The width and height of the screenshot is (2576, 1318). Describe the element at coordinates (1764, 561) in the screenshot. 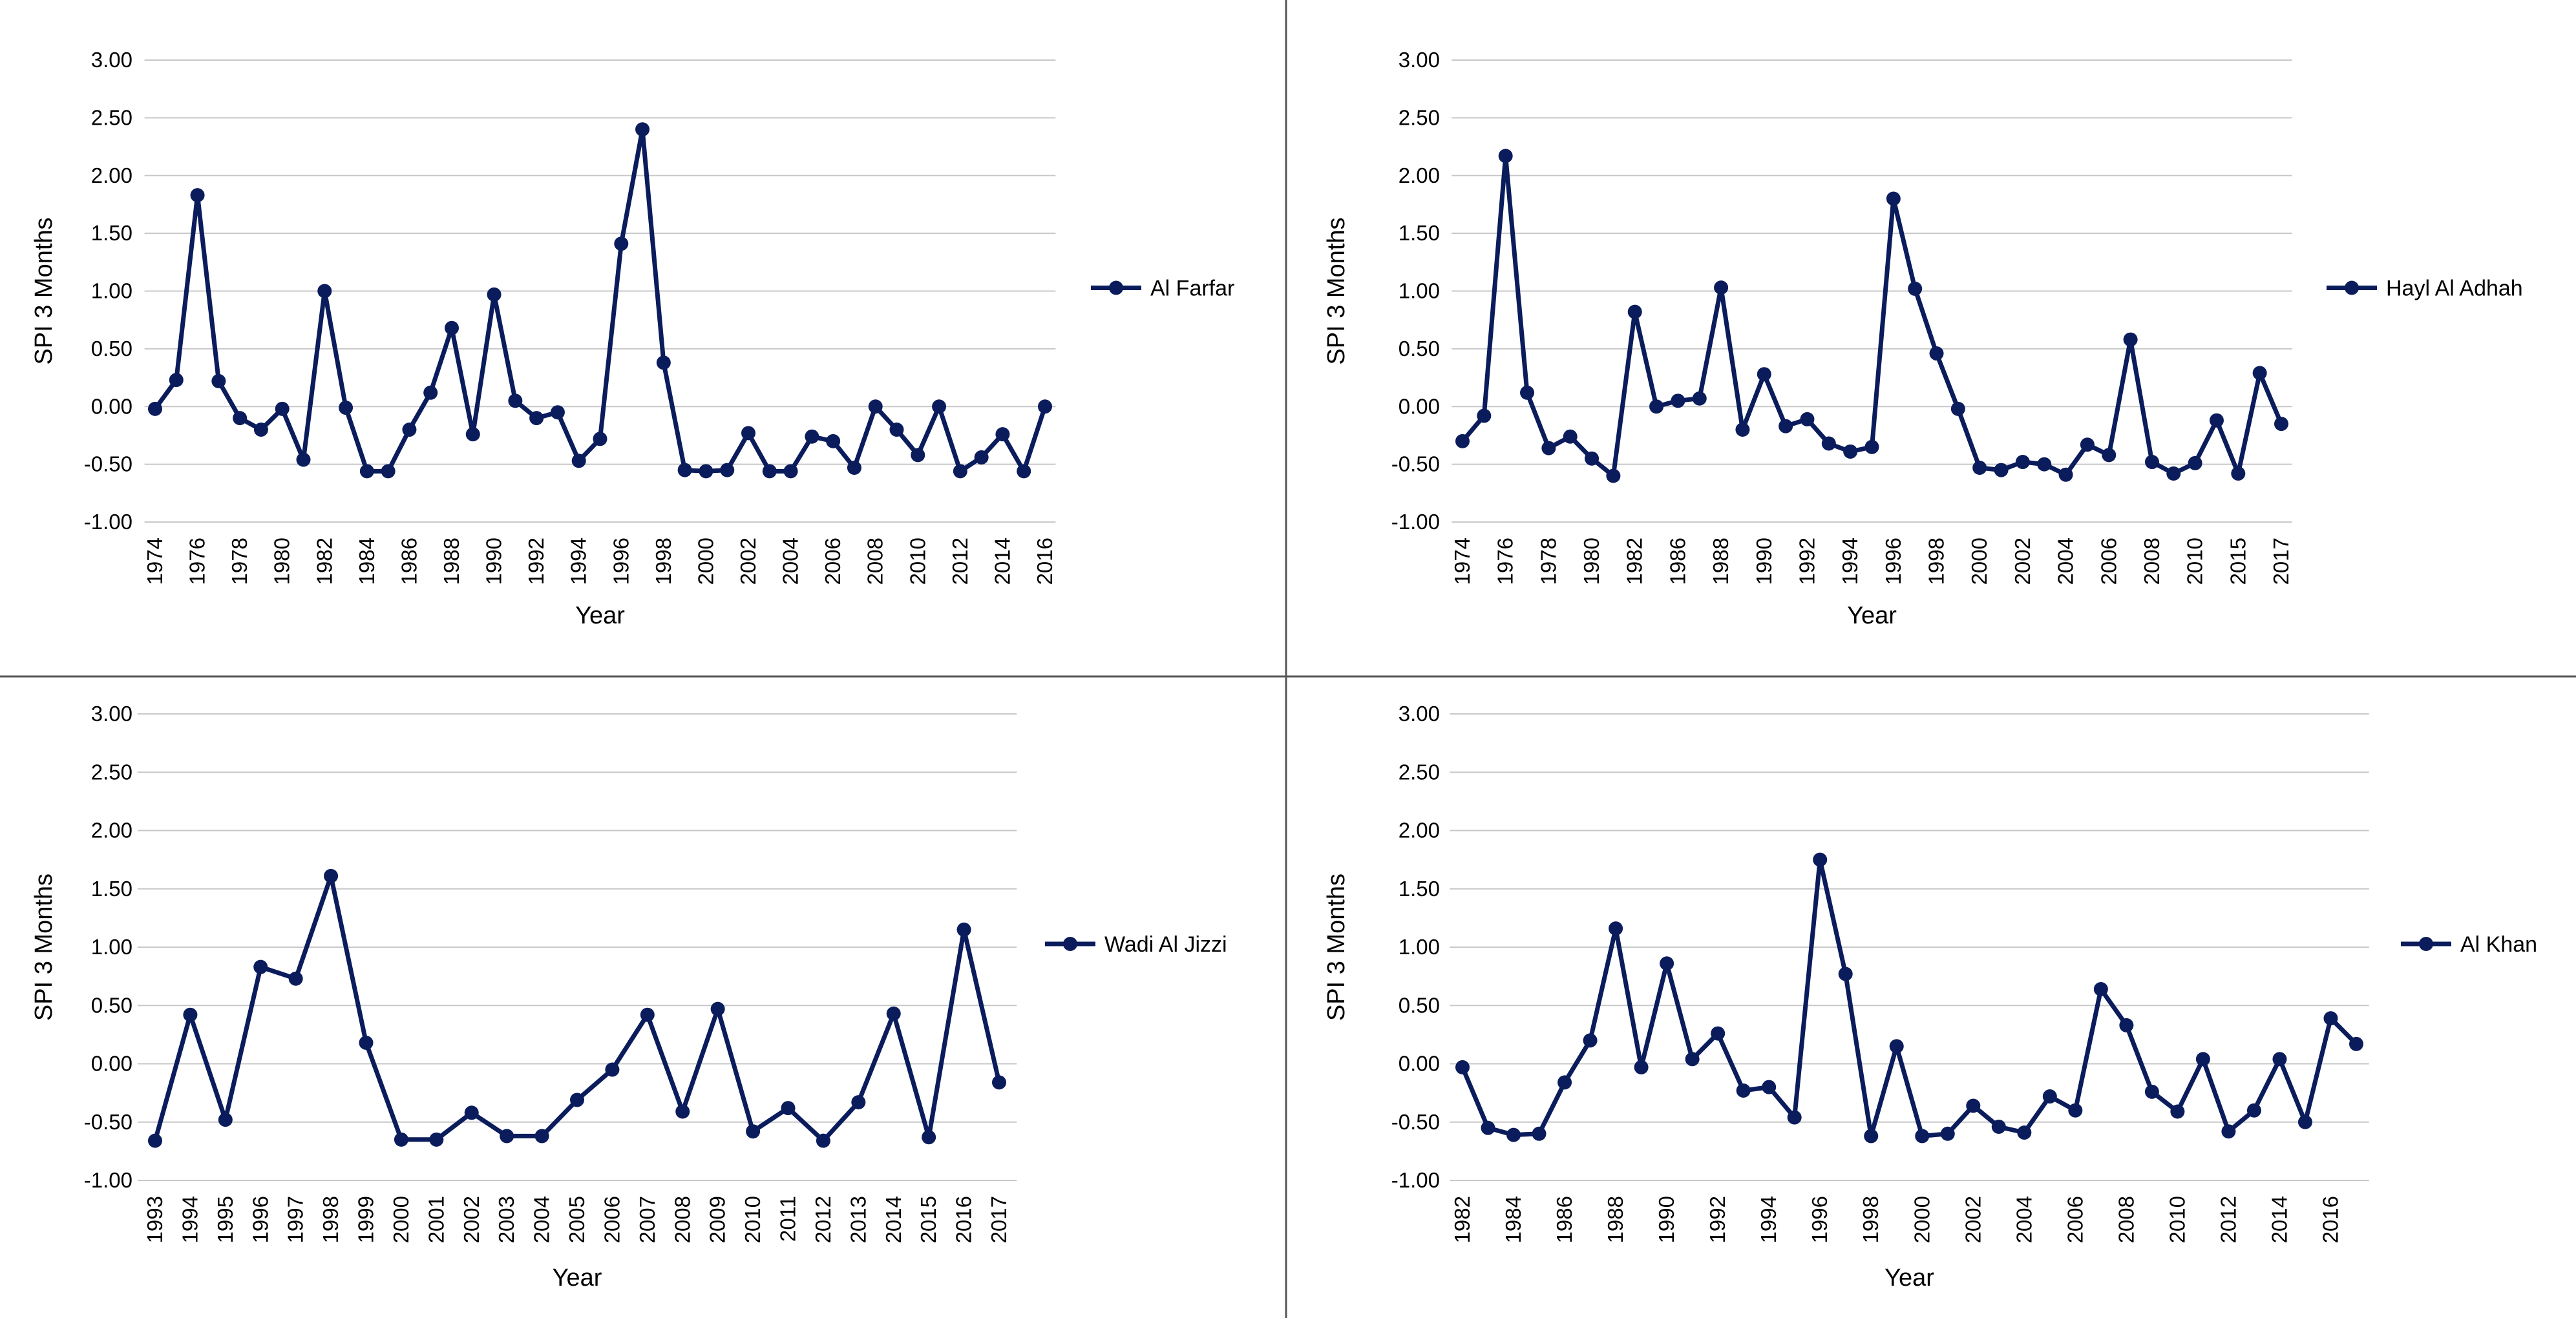

I see `x-tick-label: 1990` at that location.